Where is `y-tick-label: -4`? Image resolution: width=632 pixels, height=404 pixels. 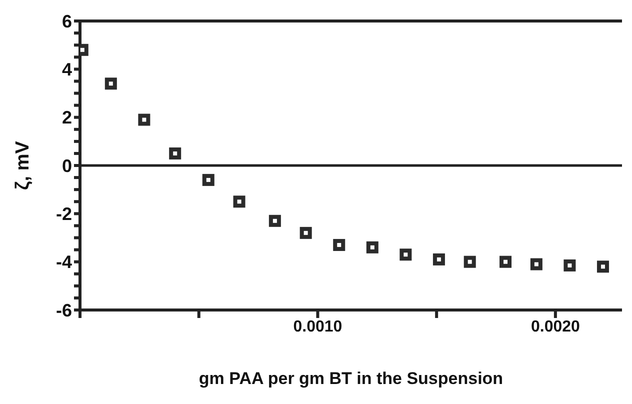
y-tick-label: -4 is located at coordinates (64, 262).